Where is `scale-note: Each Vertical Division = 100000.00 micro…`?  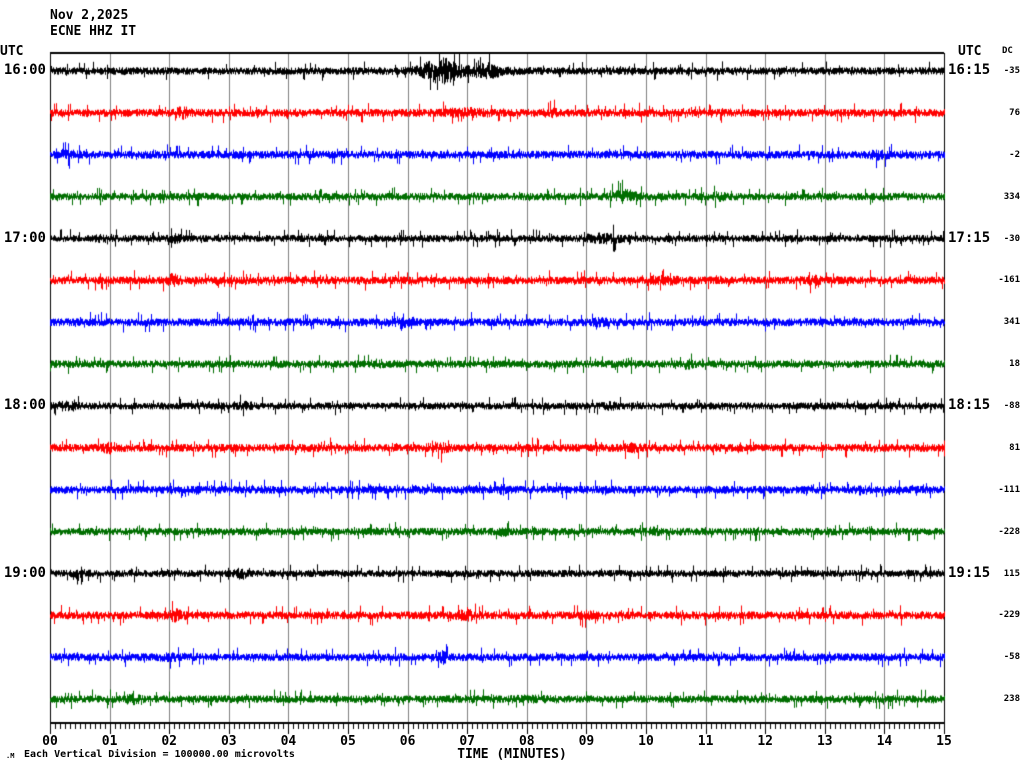 scale-note: Each Vertical Division = 100000.00 micro… is located at coordinates (159, 754).